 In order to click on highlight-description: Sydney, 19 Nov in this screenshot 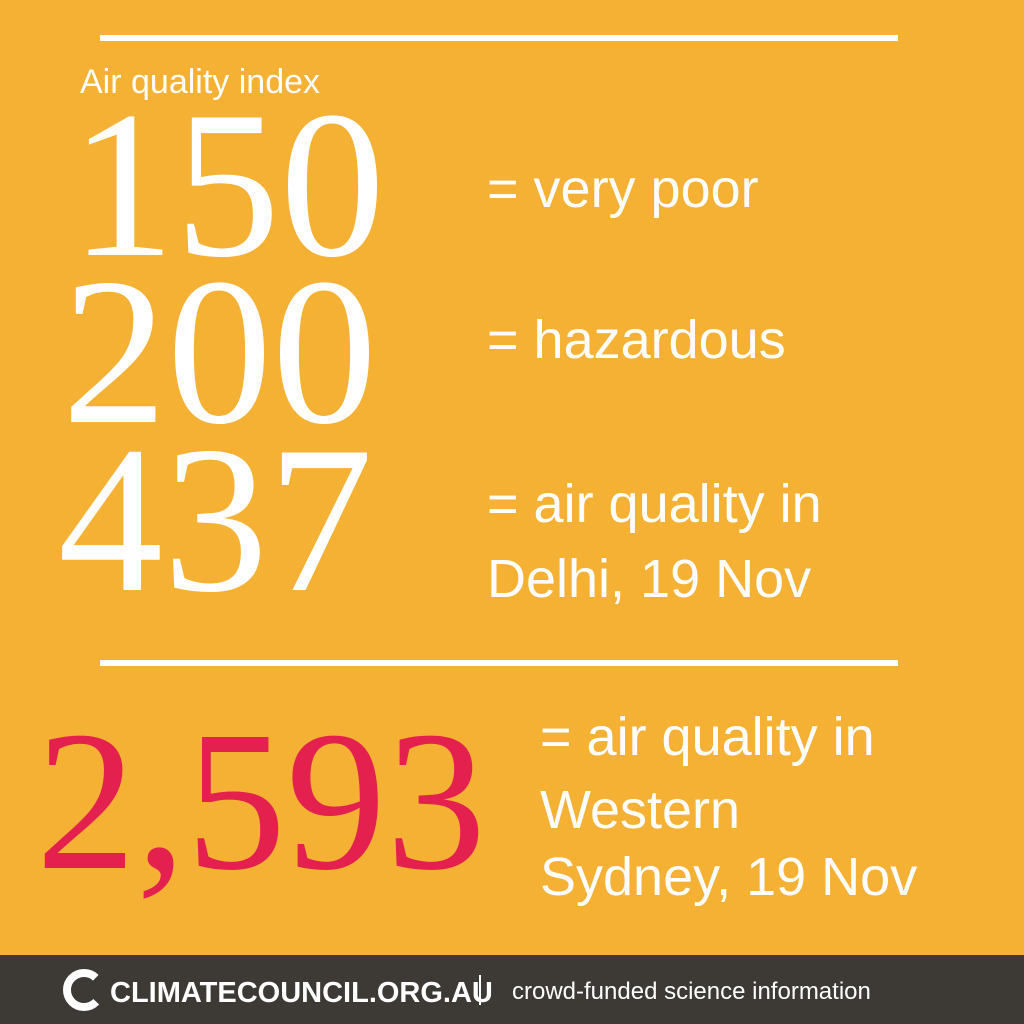, I will do `click(728, 877)`.